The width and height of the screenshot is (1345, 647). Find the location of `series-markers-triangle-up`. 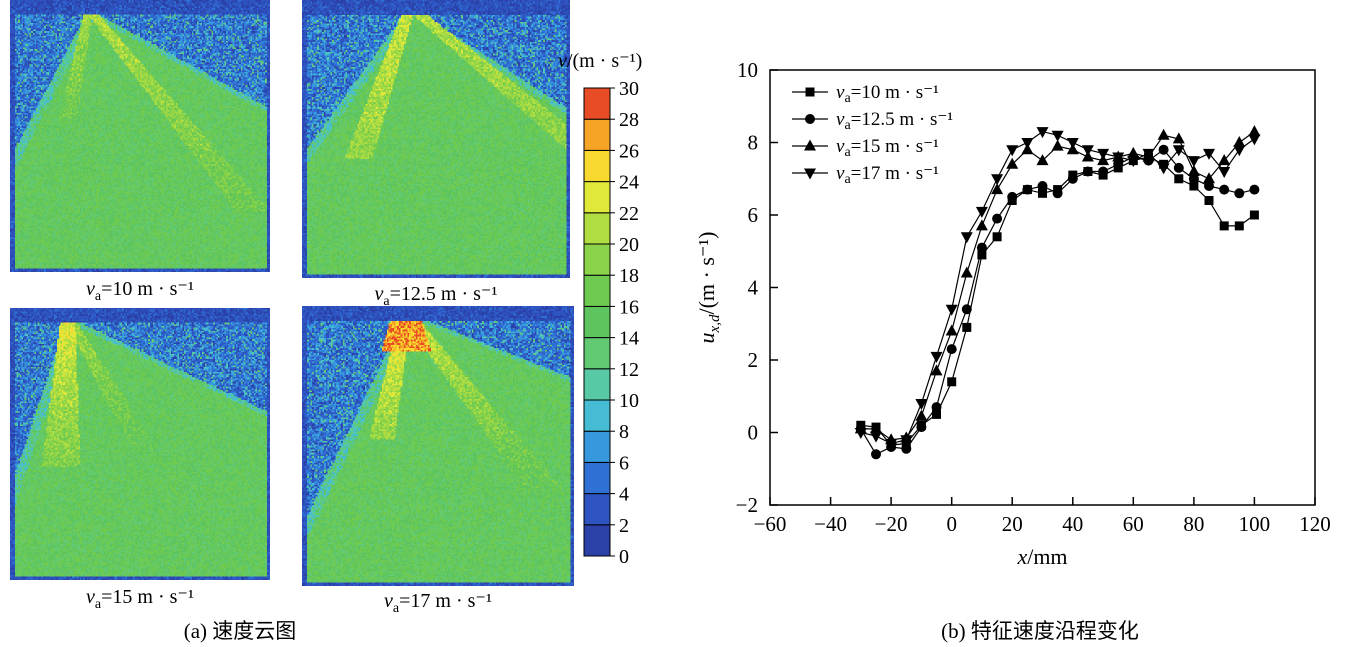

series-markers-triangle-up is located at coordinates (1057, 285).